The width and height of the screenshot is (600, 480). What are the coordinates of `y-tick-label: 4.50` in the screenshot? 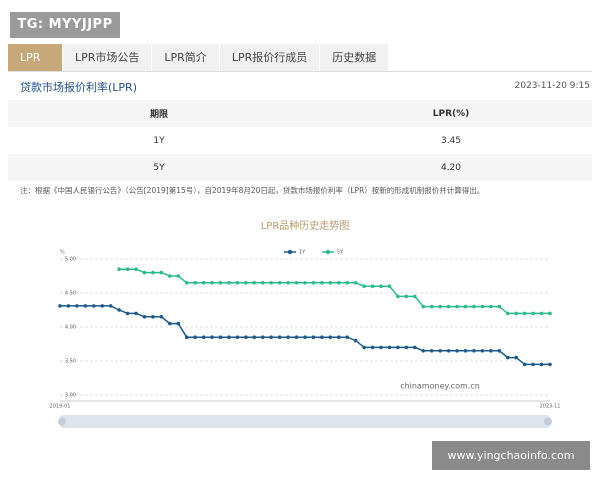 It's located at (70, 294).